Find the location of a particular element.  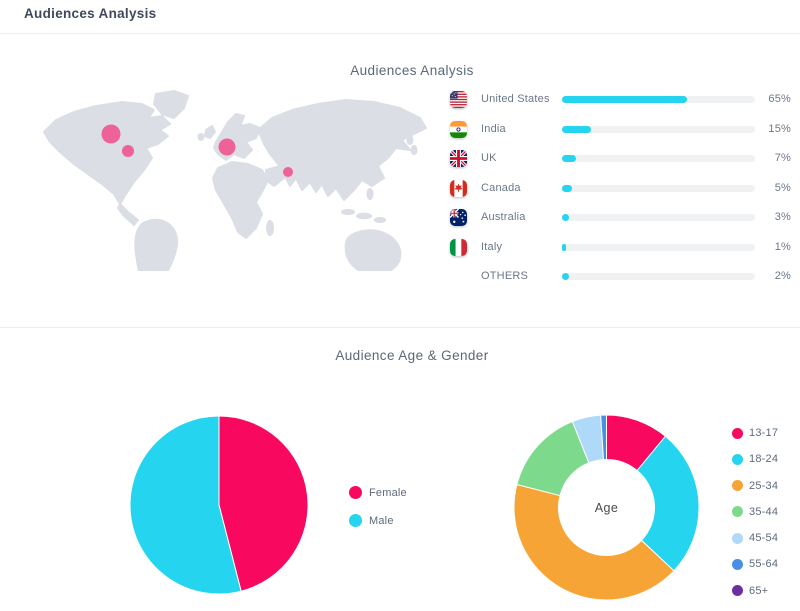

country-row: India 15% is located at coordinates (620, 129).